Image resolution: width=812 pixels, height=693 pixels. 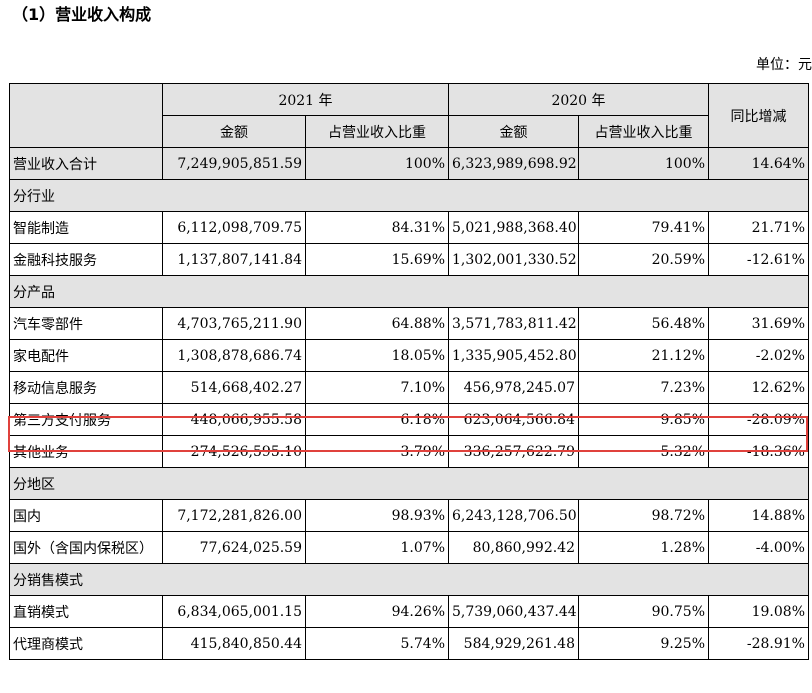 I want to click on row-label: 其他业务, so click(x=86, y=451).